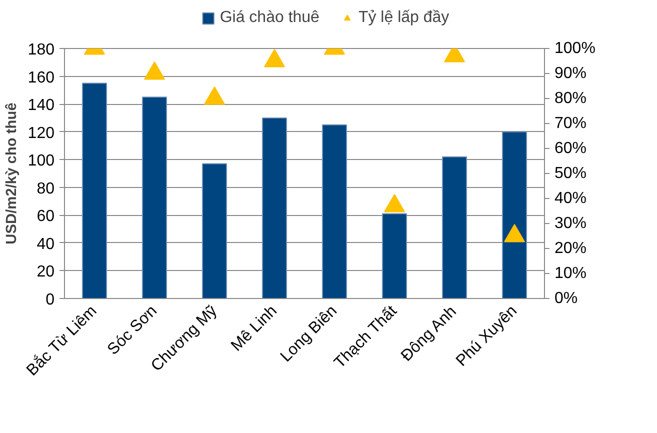 The image size is (657, 433). What do you see at coordinates (570, 273) in the screenshot?
I see `y2-tick-label: 10%` at bounding box center [570, 273].